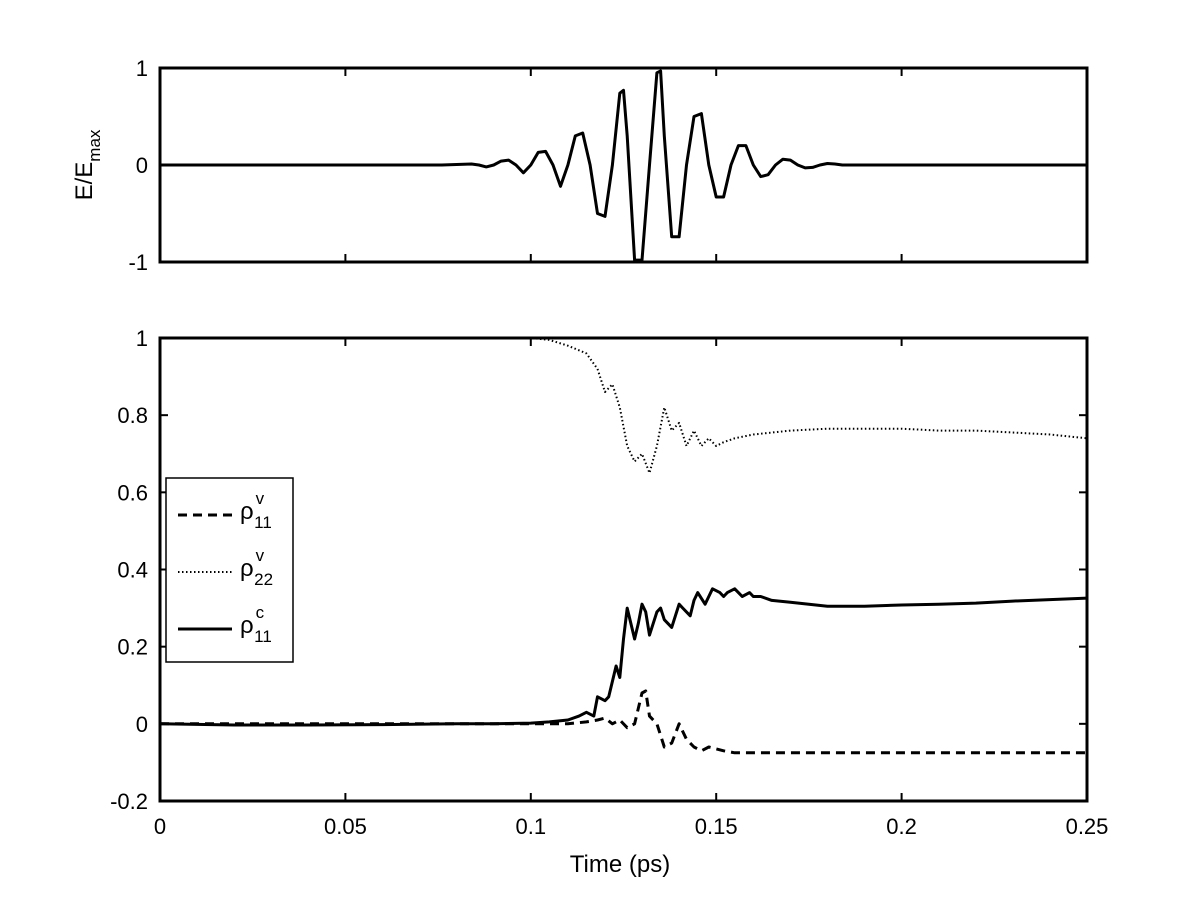 This screenshot has height=901, width=1201. I want to click on bottom-xtick-label-4: 0.2, so click(901, 826).